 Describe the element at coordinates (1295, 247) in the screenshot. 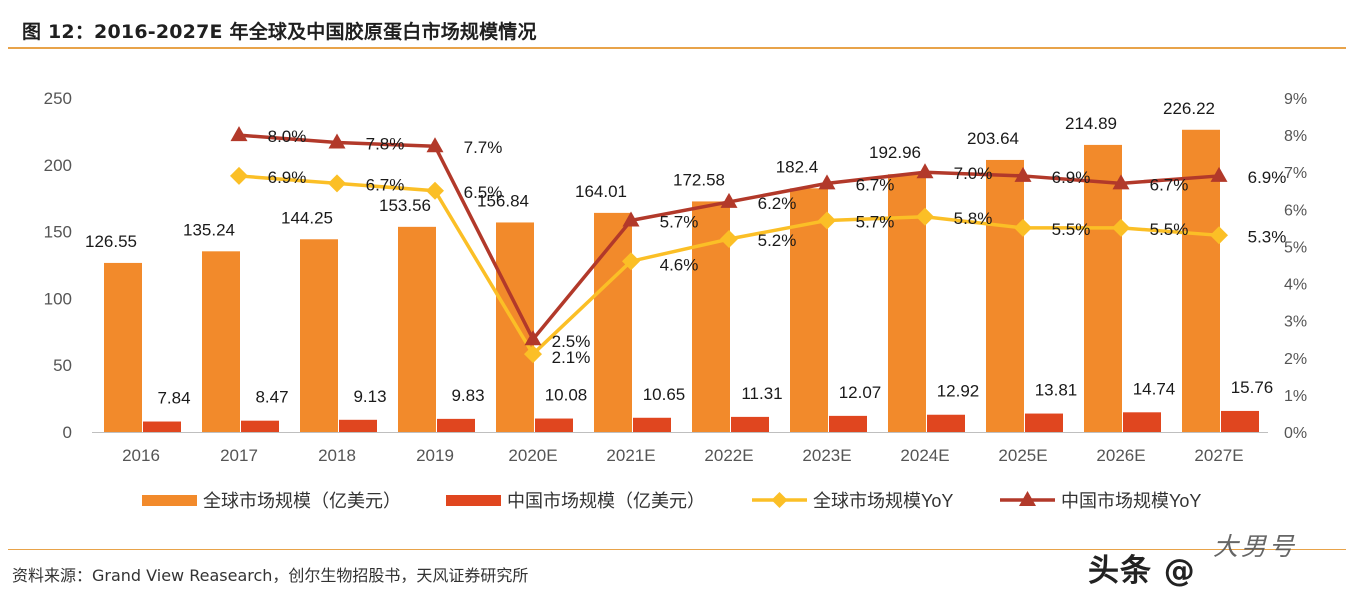

I see `y-right-tick-label: 5%` at that location.